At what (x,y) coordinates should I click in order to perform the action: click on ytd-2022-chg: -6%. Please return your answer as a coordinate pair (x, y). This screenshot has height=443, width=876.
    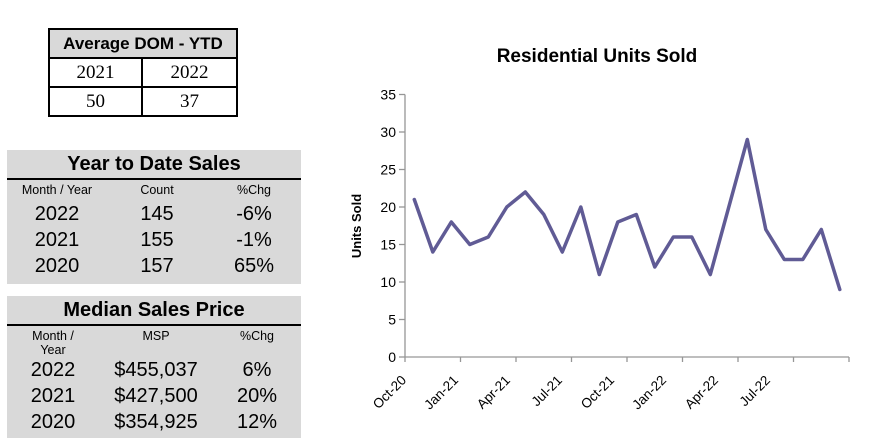
    Looking at the image, I should click on (254, 214).